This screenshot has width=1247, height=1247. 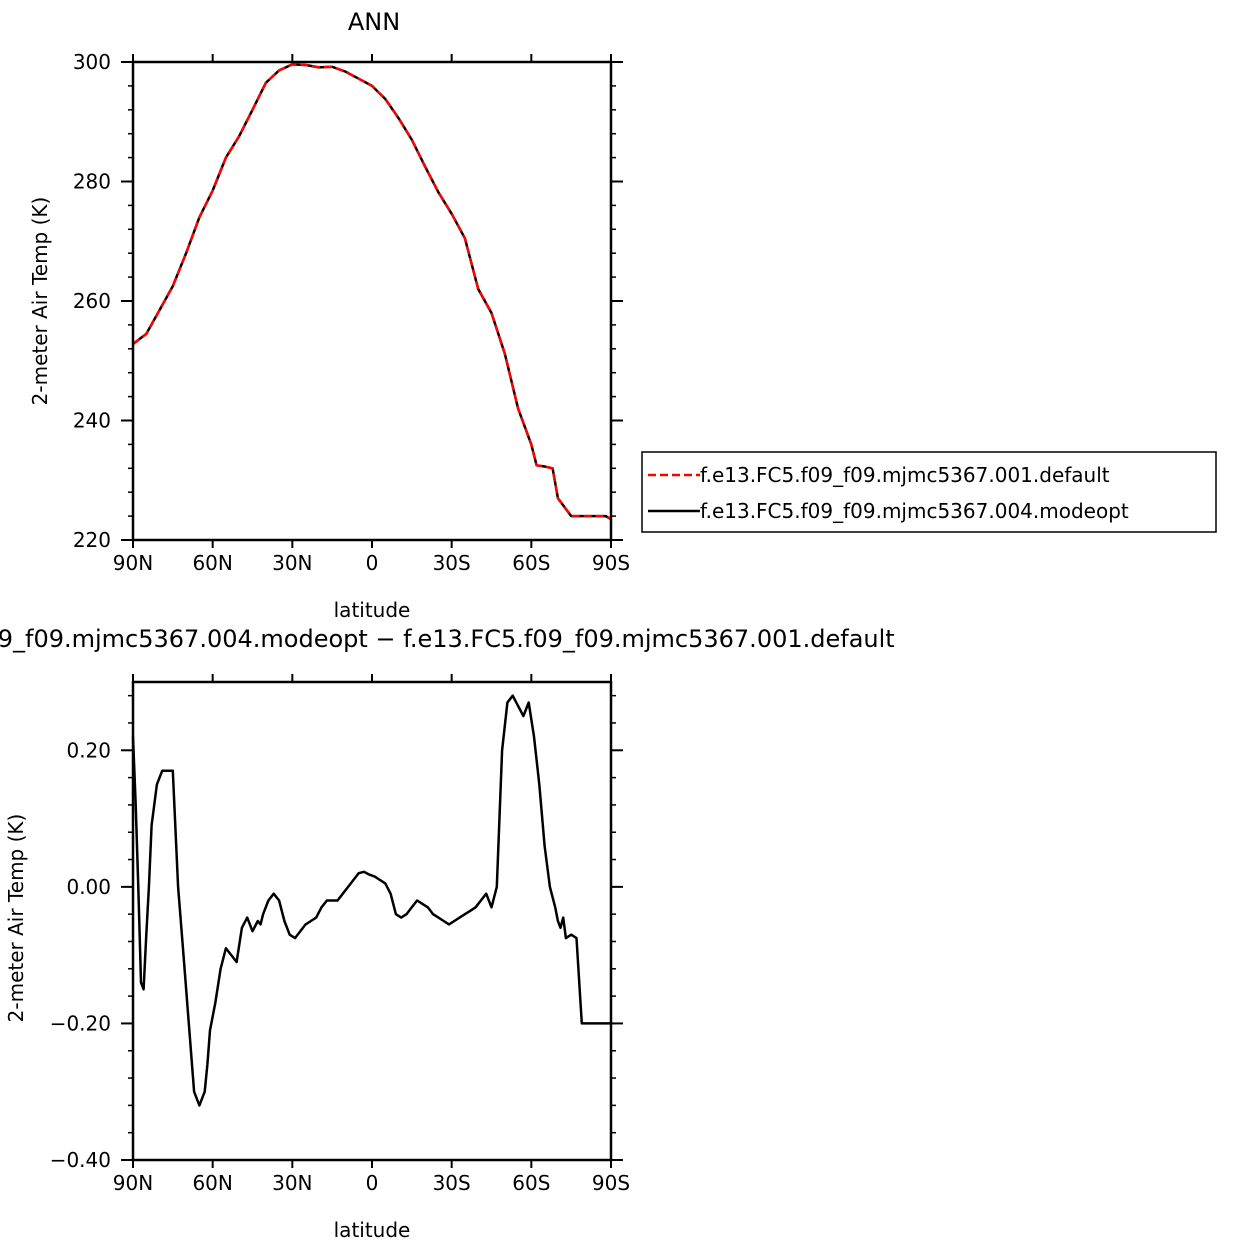 I want to click on bot-x-tick-label: 30S, so click(x=452, y=1183).